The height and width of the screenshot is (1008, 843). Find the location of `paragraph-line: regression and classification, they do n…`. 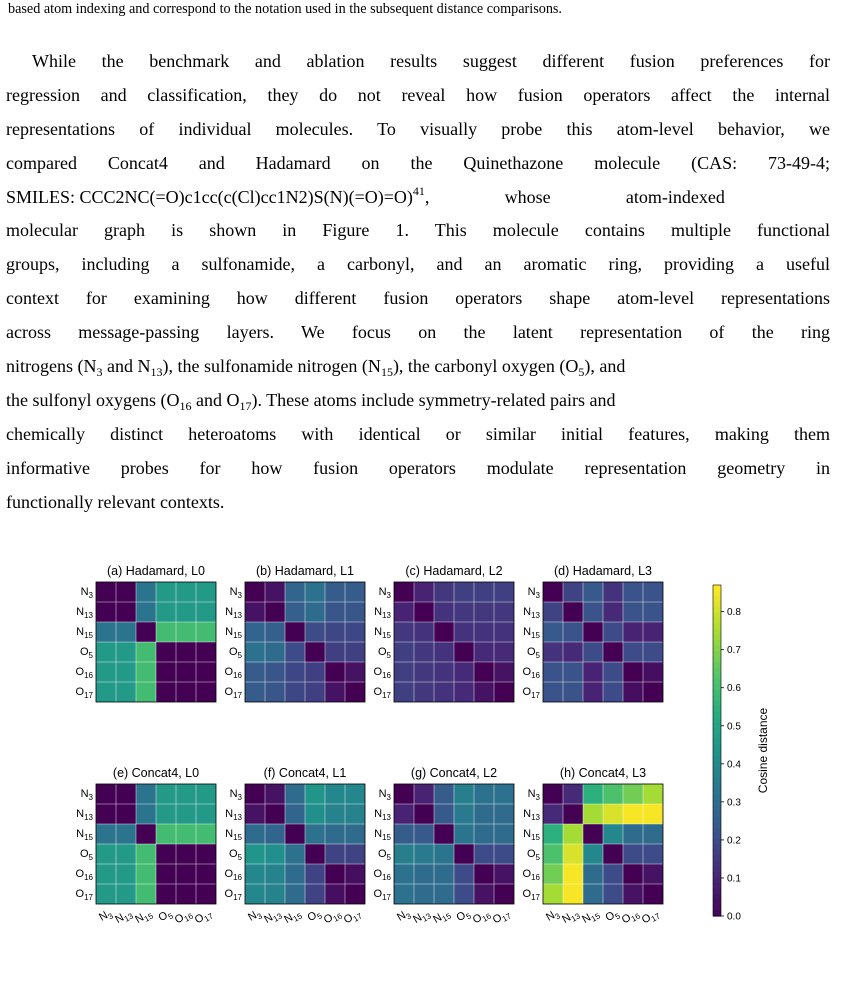

paragraph-line: regression and classification, they do n… is located at coordinates (418, 94).